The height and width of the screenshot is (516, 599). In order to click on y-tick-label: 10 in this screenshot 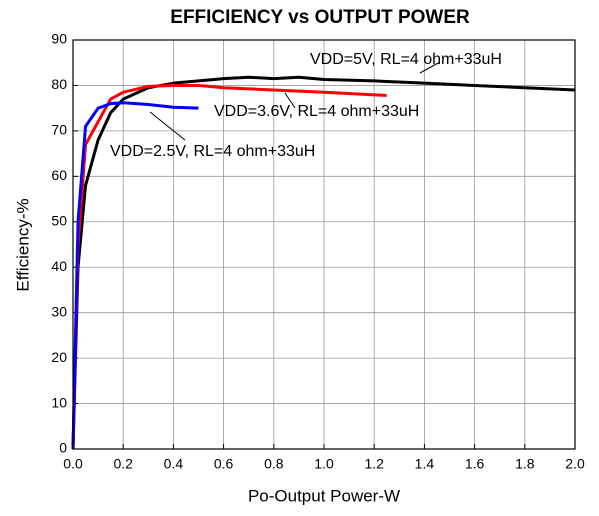, I will do `click(59, 402)`.